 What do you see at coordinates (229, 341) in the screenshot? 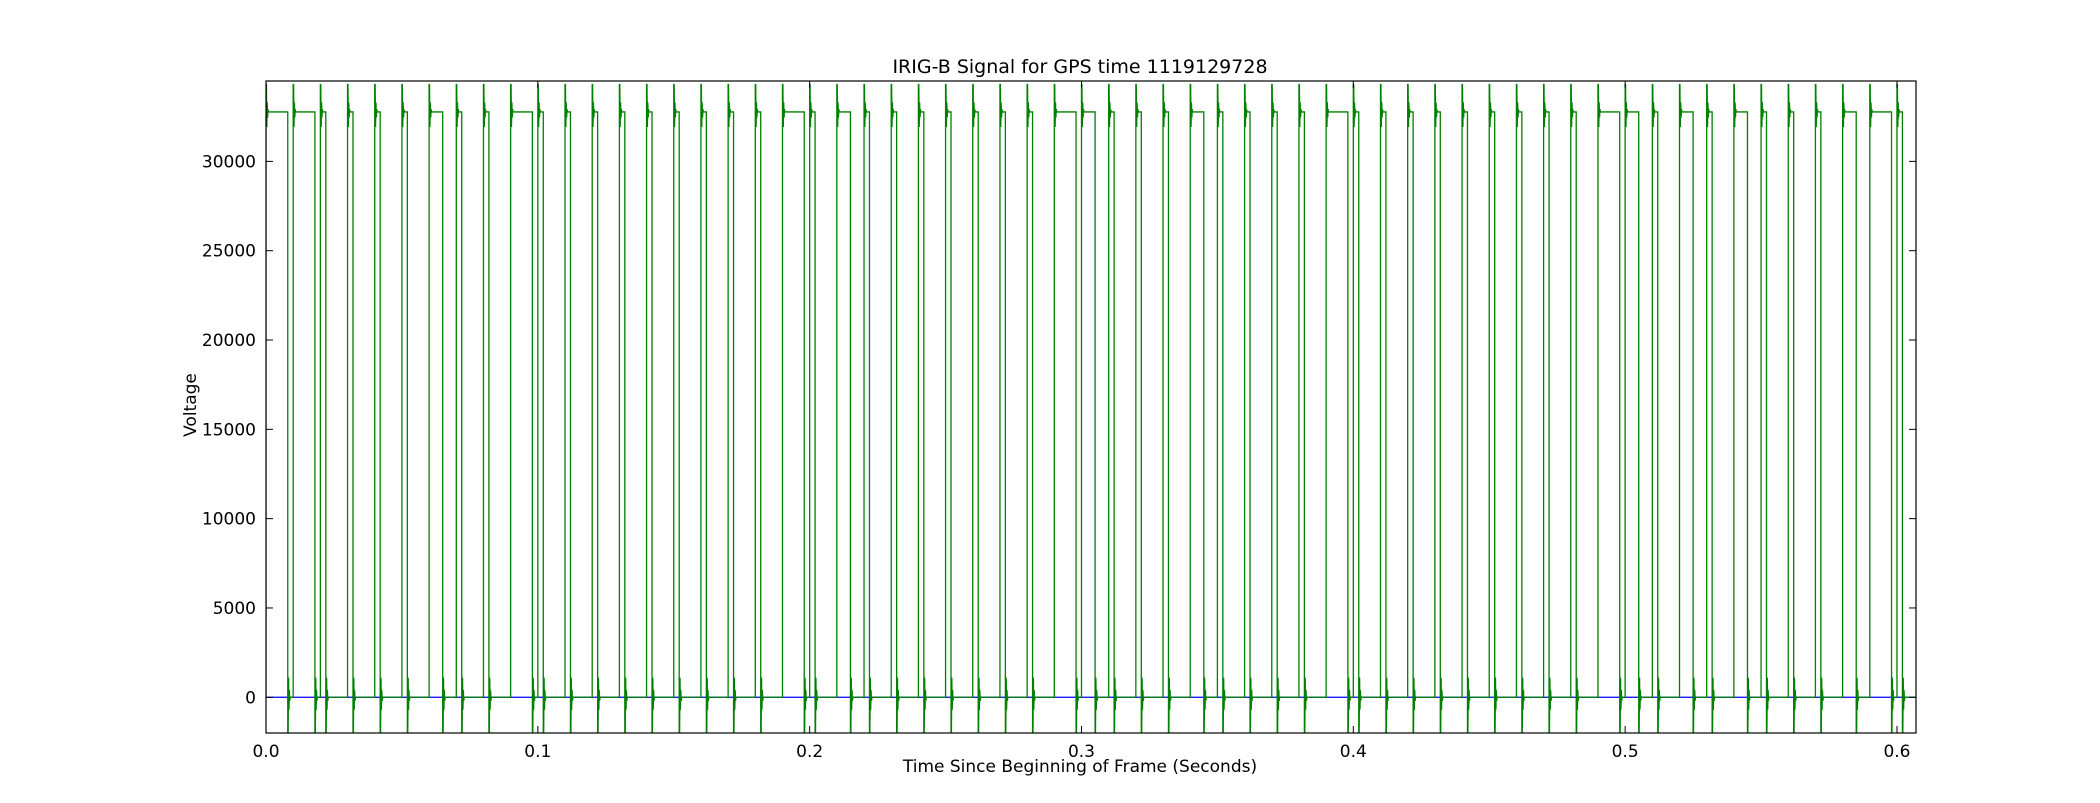
I see `y-tick-label: 20000` at bounding box center [229, 341].